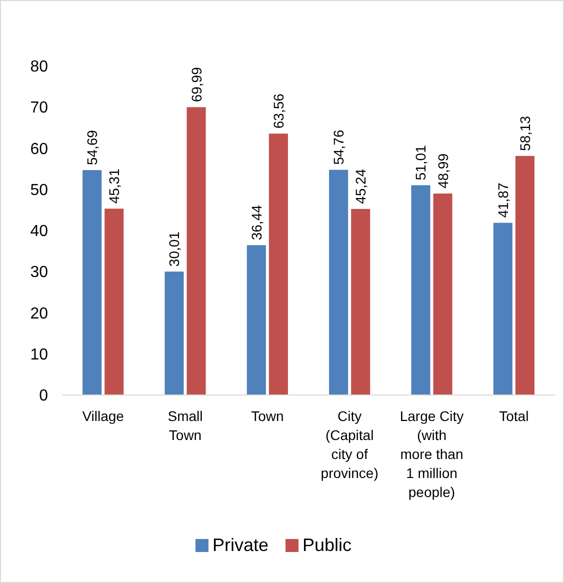 This screenshot has width=564, height=583. I want to click on y-tick-label: 0, so click(43, 396).